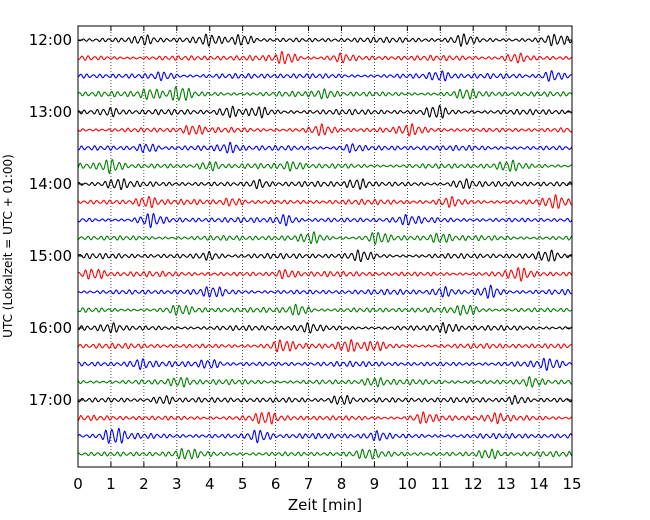 The width and height of the screenshot is (650, 520). What do you see at coordinates (50, 112) in the screenshot?
I see `y-tick-label: 13:00` at bounding box center [50, 112].